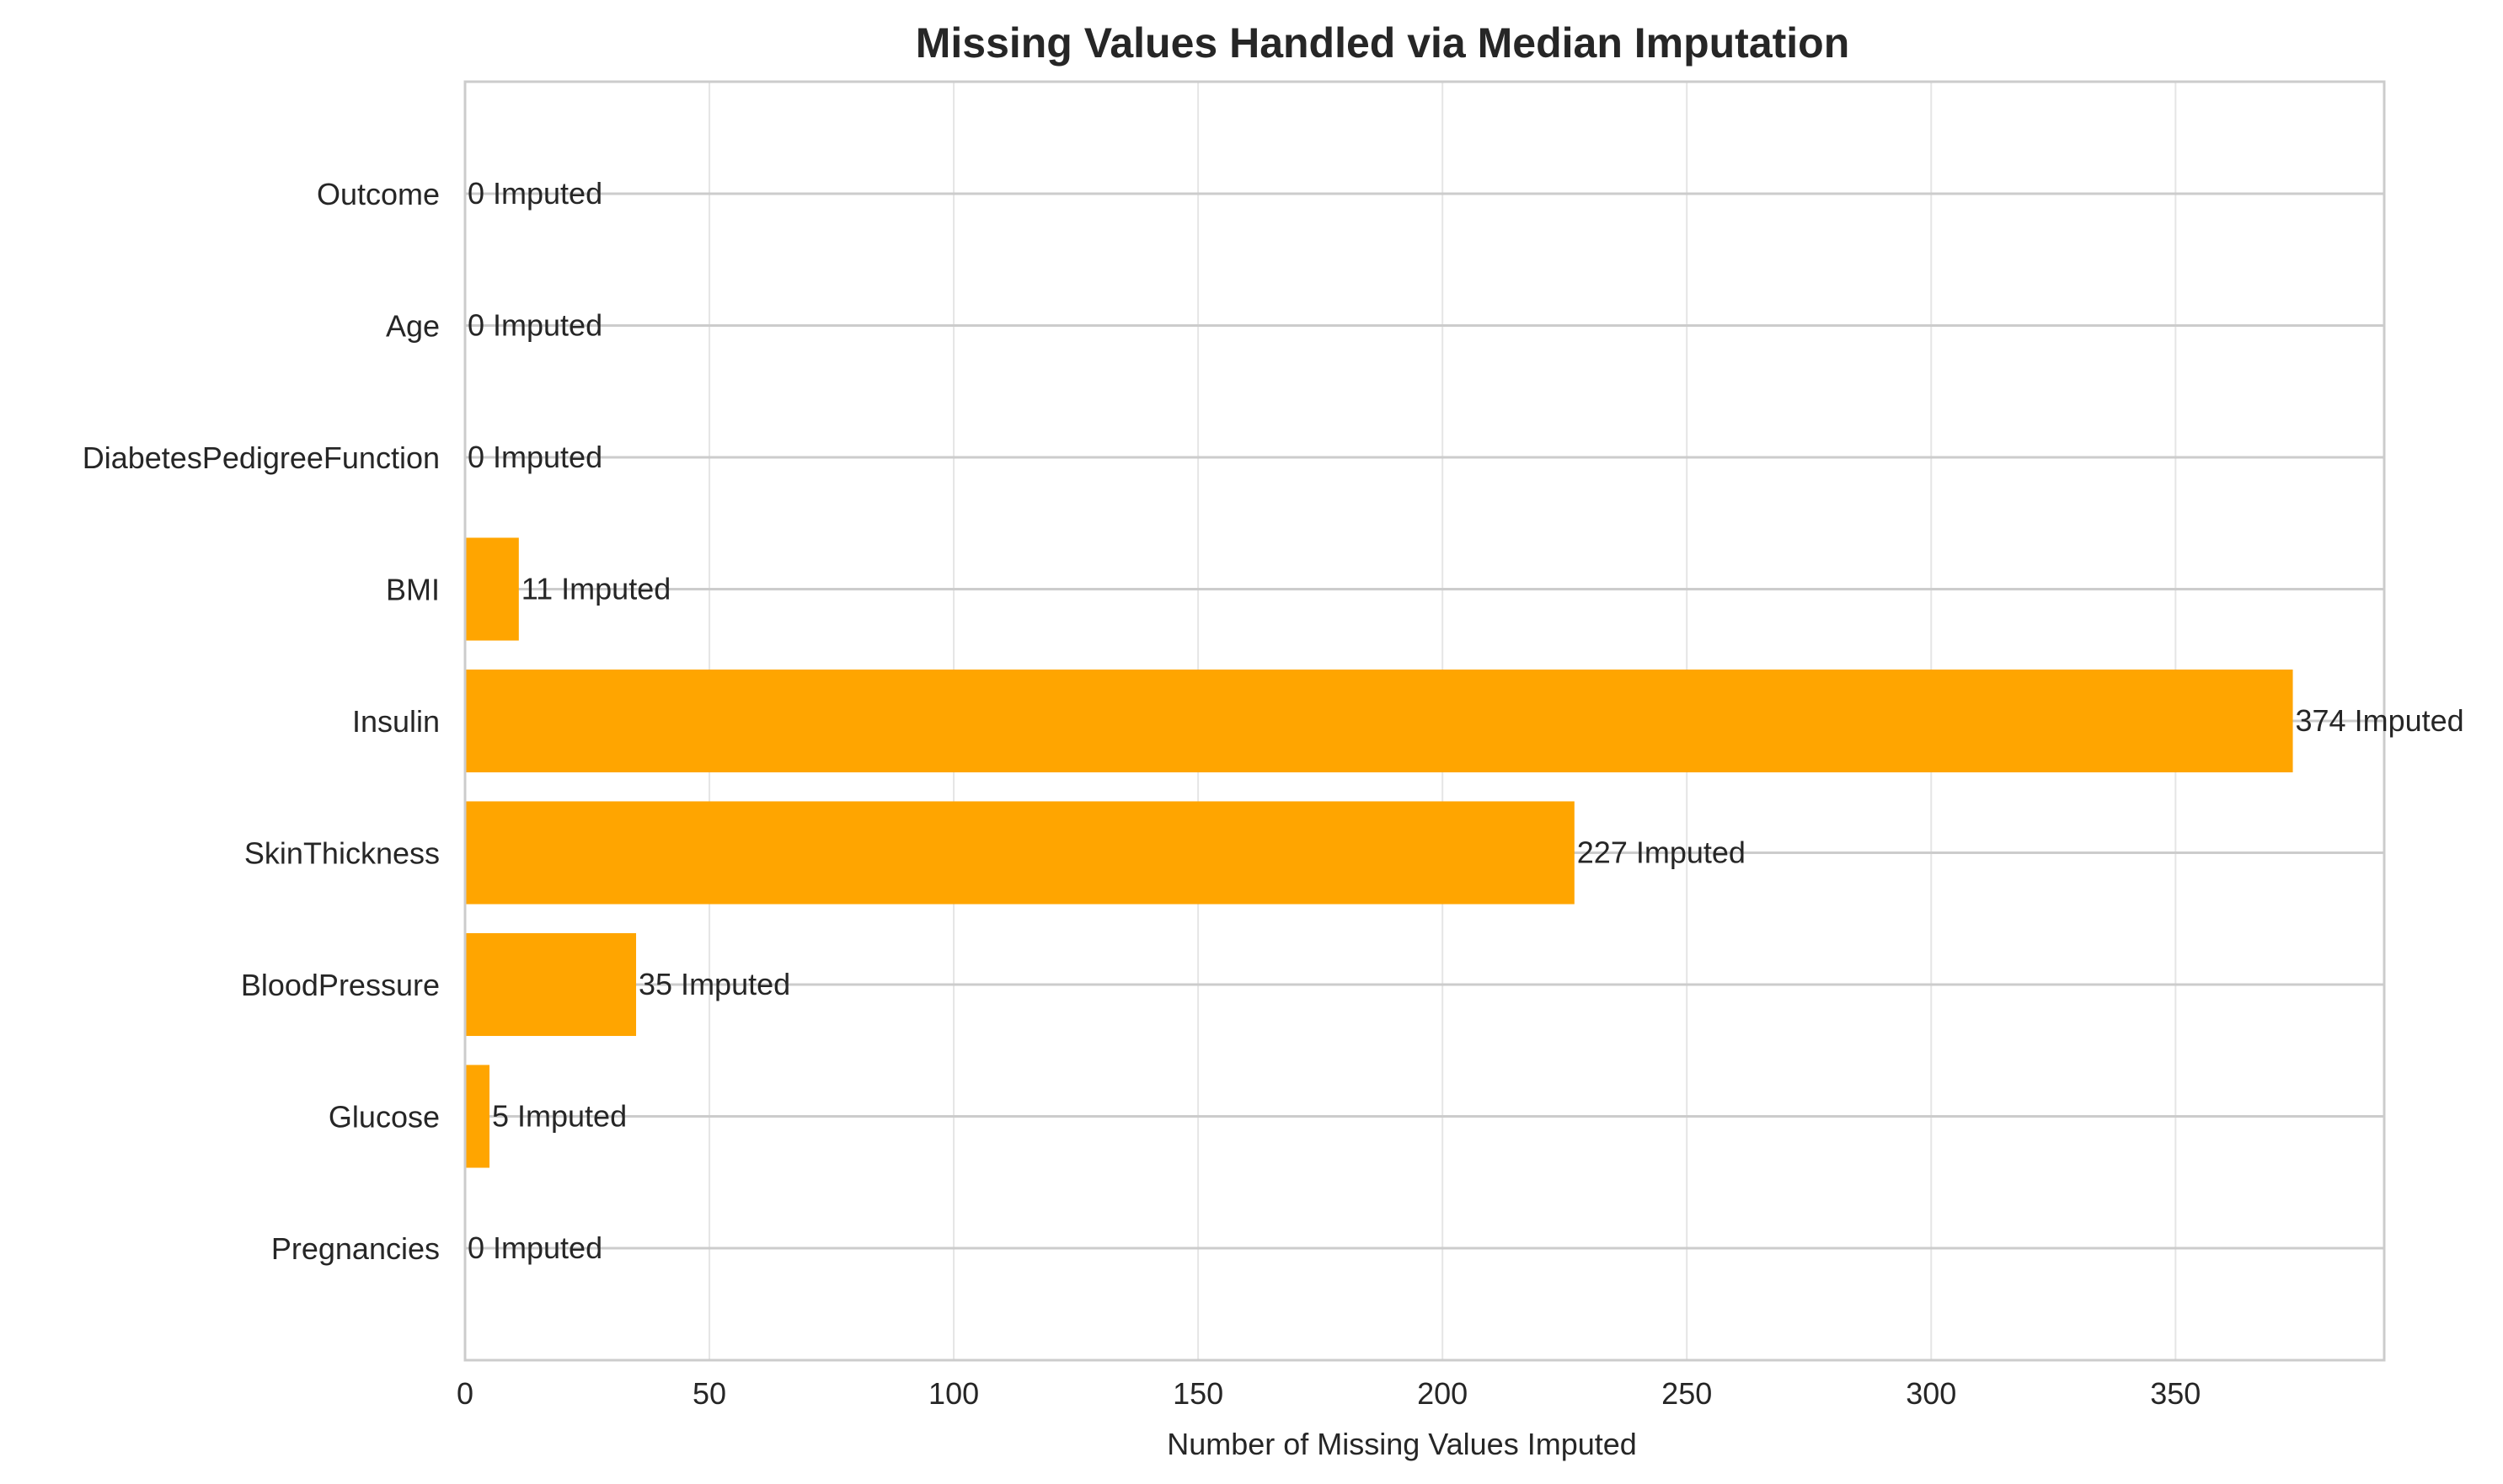 The height and width of the screenshot is (1484, 2503). What do you see at coordinates (340, 985) in the screenshot?
I see `y-tick-label: BloodPressure` at bounding box center [340, 985].